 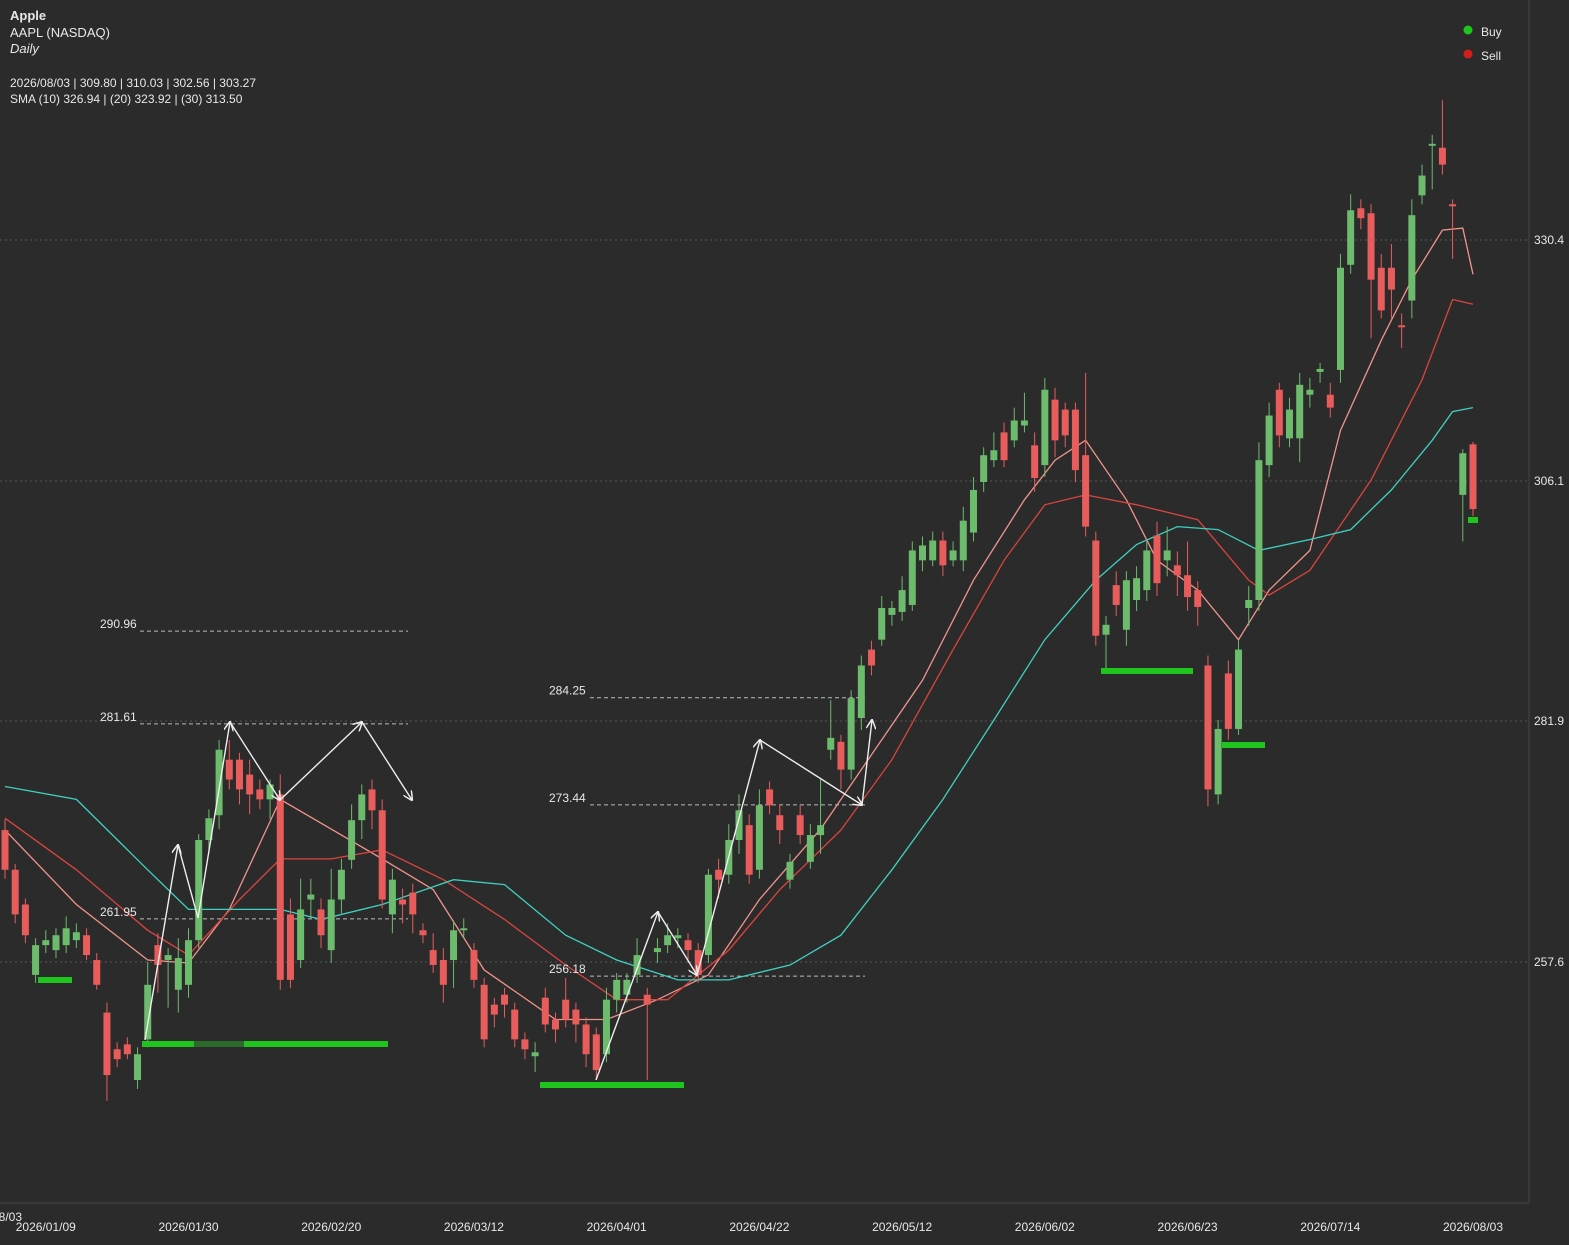 What do you see at coordinates (118, 717) in the screenshot?
I see `level-label: 281.61` at bounding box center [118, 717].